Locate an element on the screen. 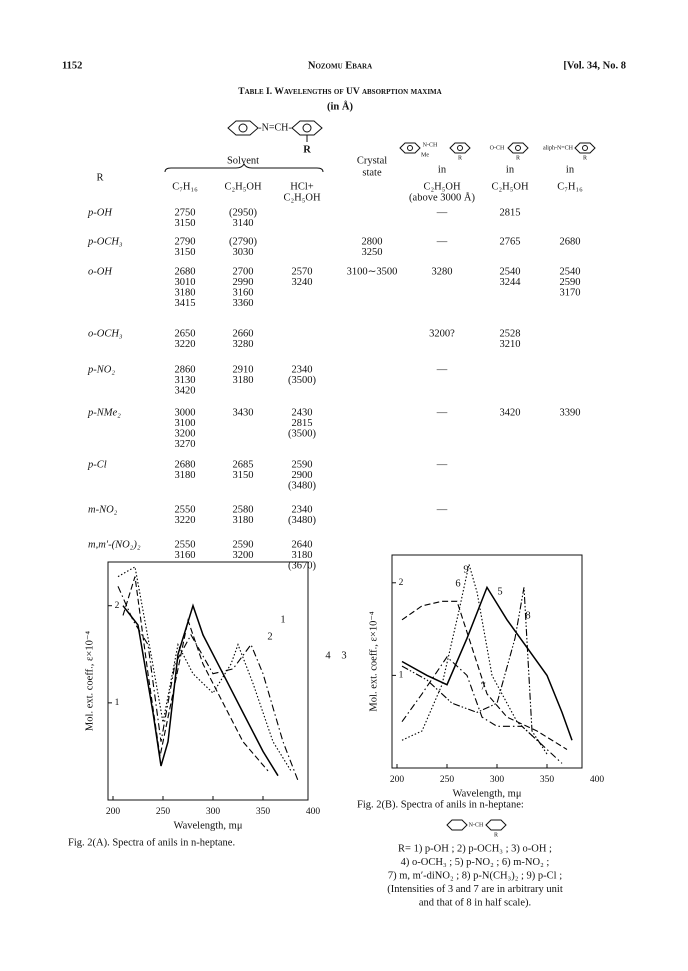 This screenshot has width=688, height=971. plot-frame is located at coordinates (208, 681).